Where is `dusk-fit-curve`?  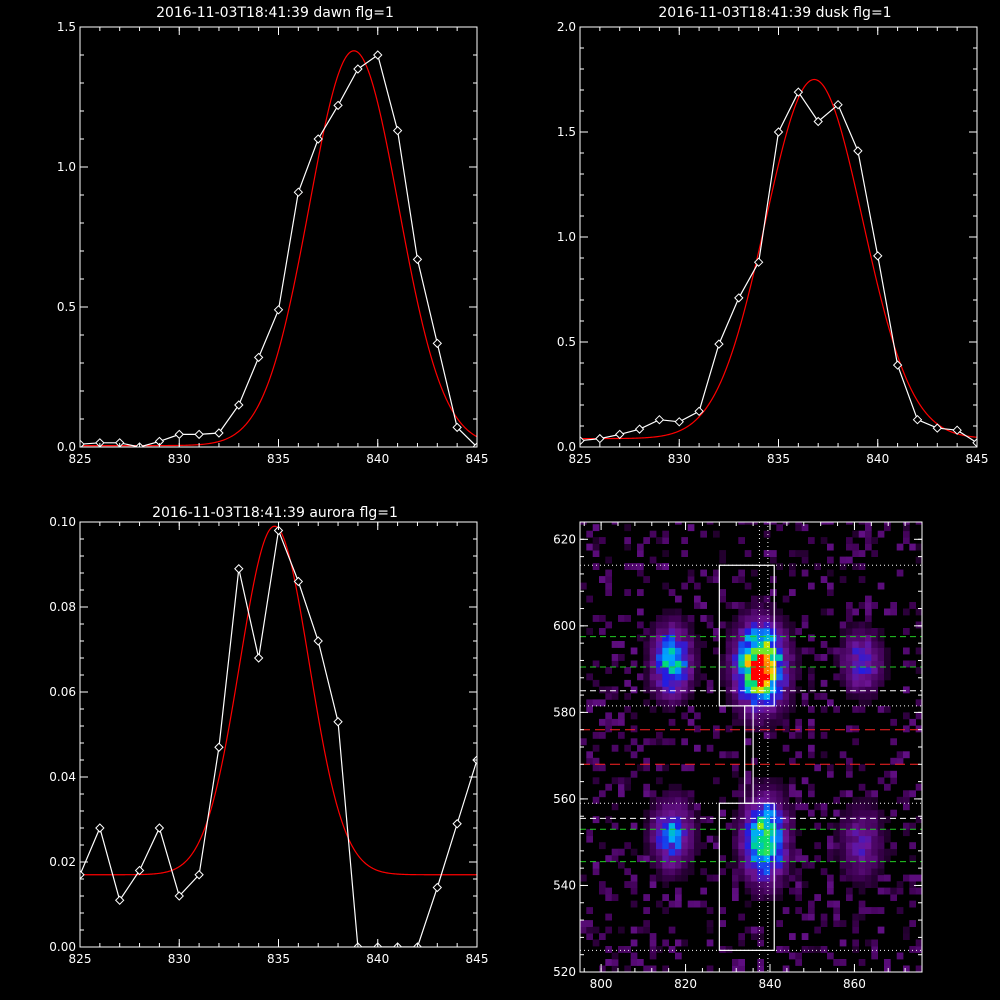 dusk-fit-curve is located at coordinates (778, 259).